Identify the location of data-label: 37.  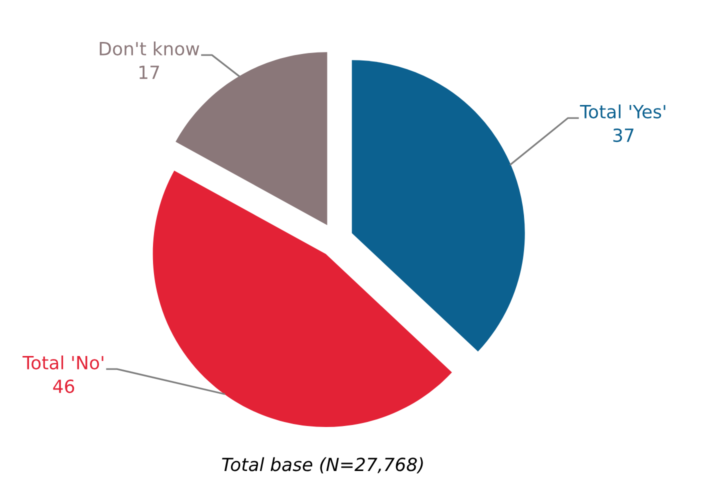
(623, 135).